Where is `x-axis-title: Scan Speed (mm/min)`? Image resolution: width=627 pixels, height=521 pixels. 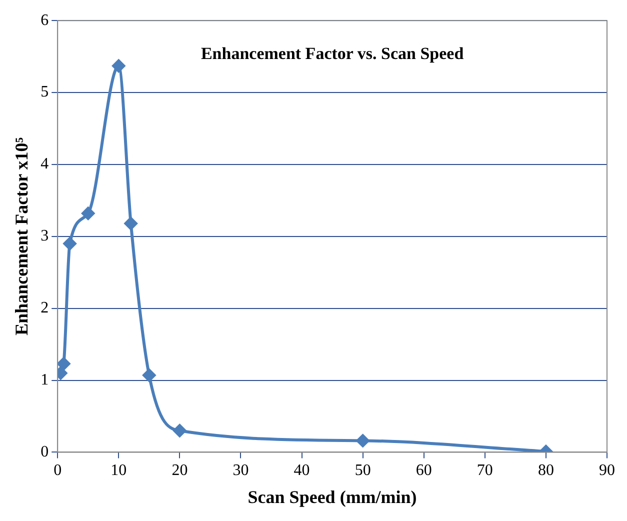
x-axis-title: Scan Speed (mm/min) is located at coordinates (332, 496).